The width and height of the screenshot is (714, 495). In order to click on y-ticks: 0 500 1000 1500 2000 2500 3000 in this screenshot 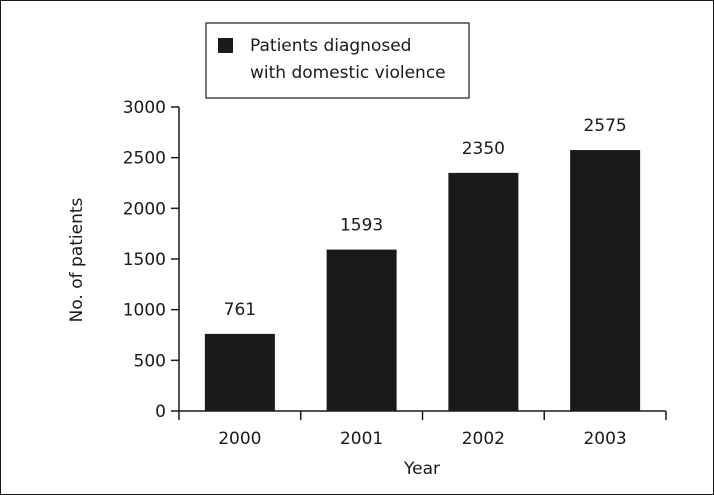, I will do `click(151, 260)`.